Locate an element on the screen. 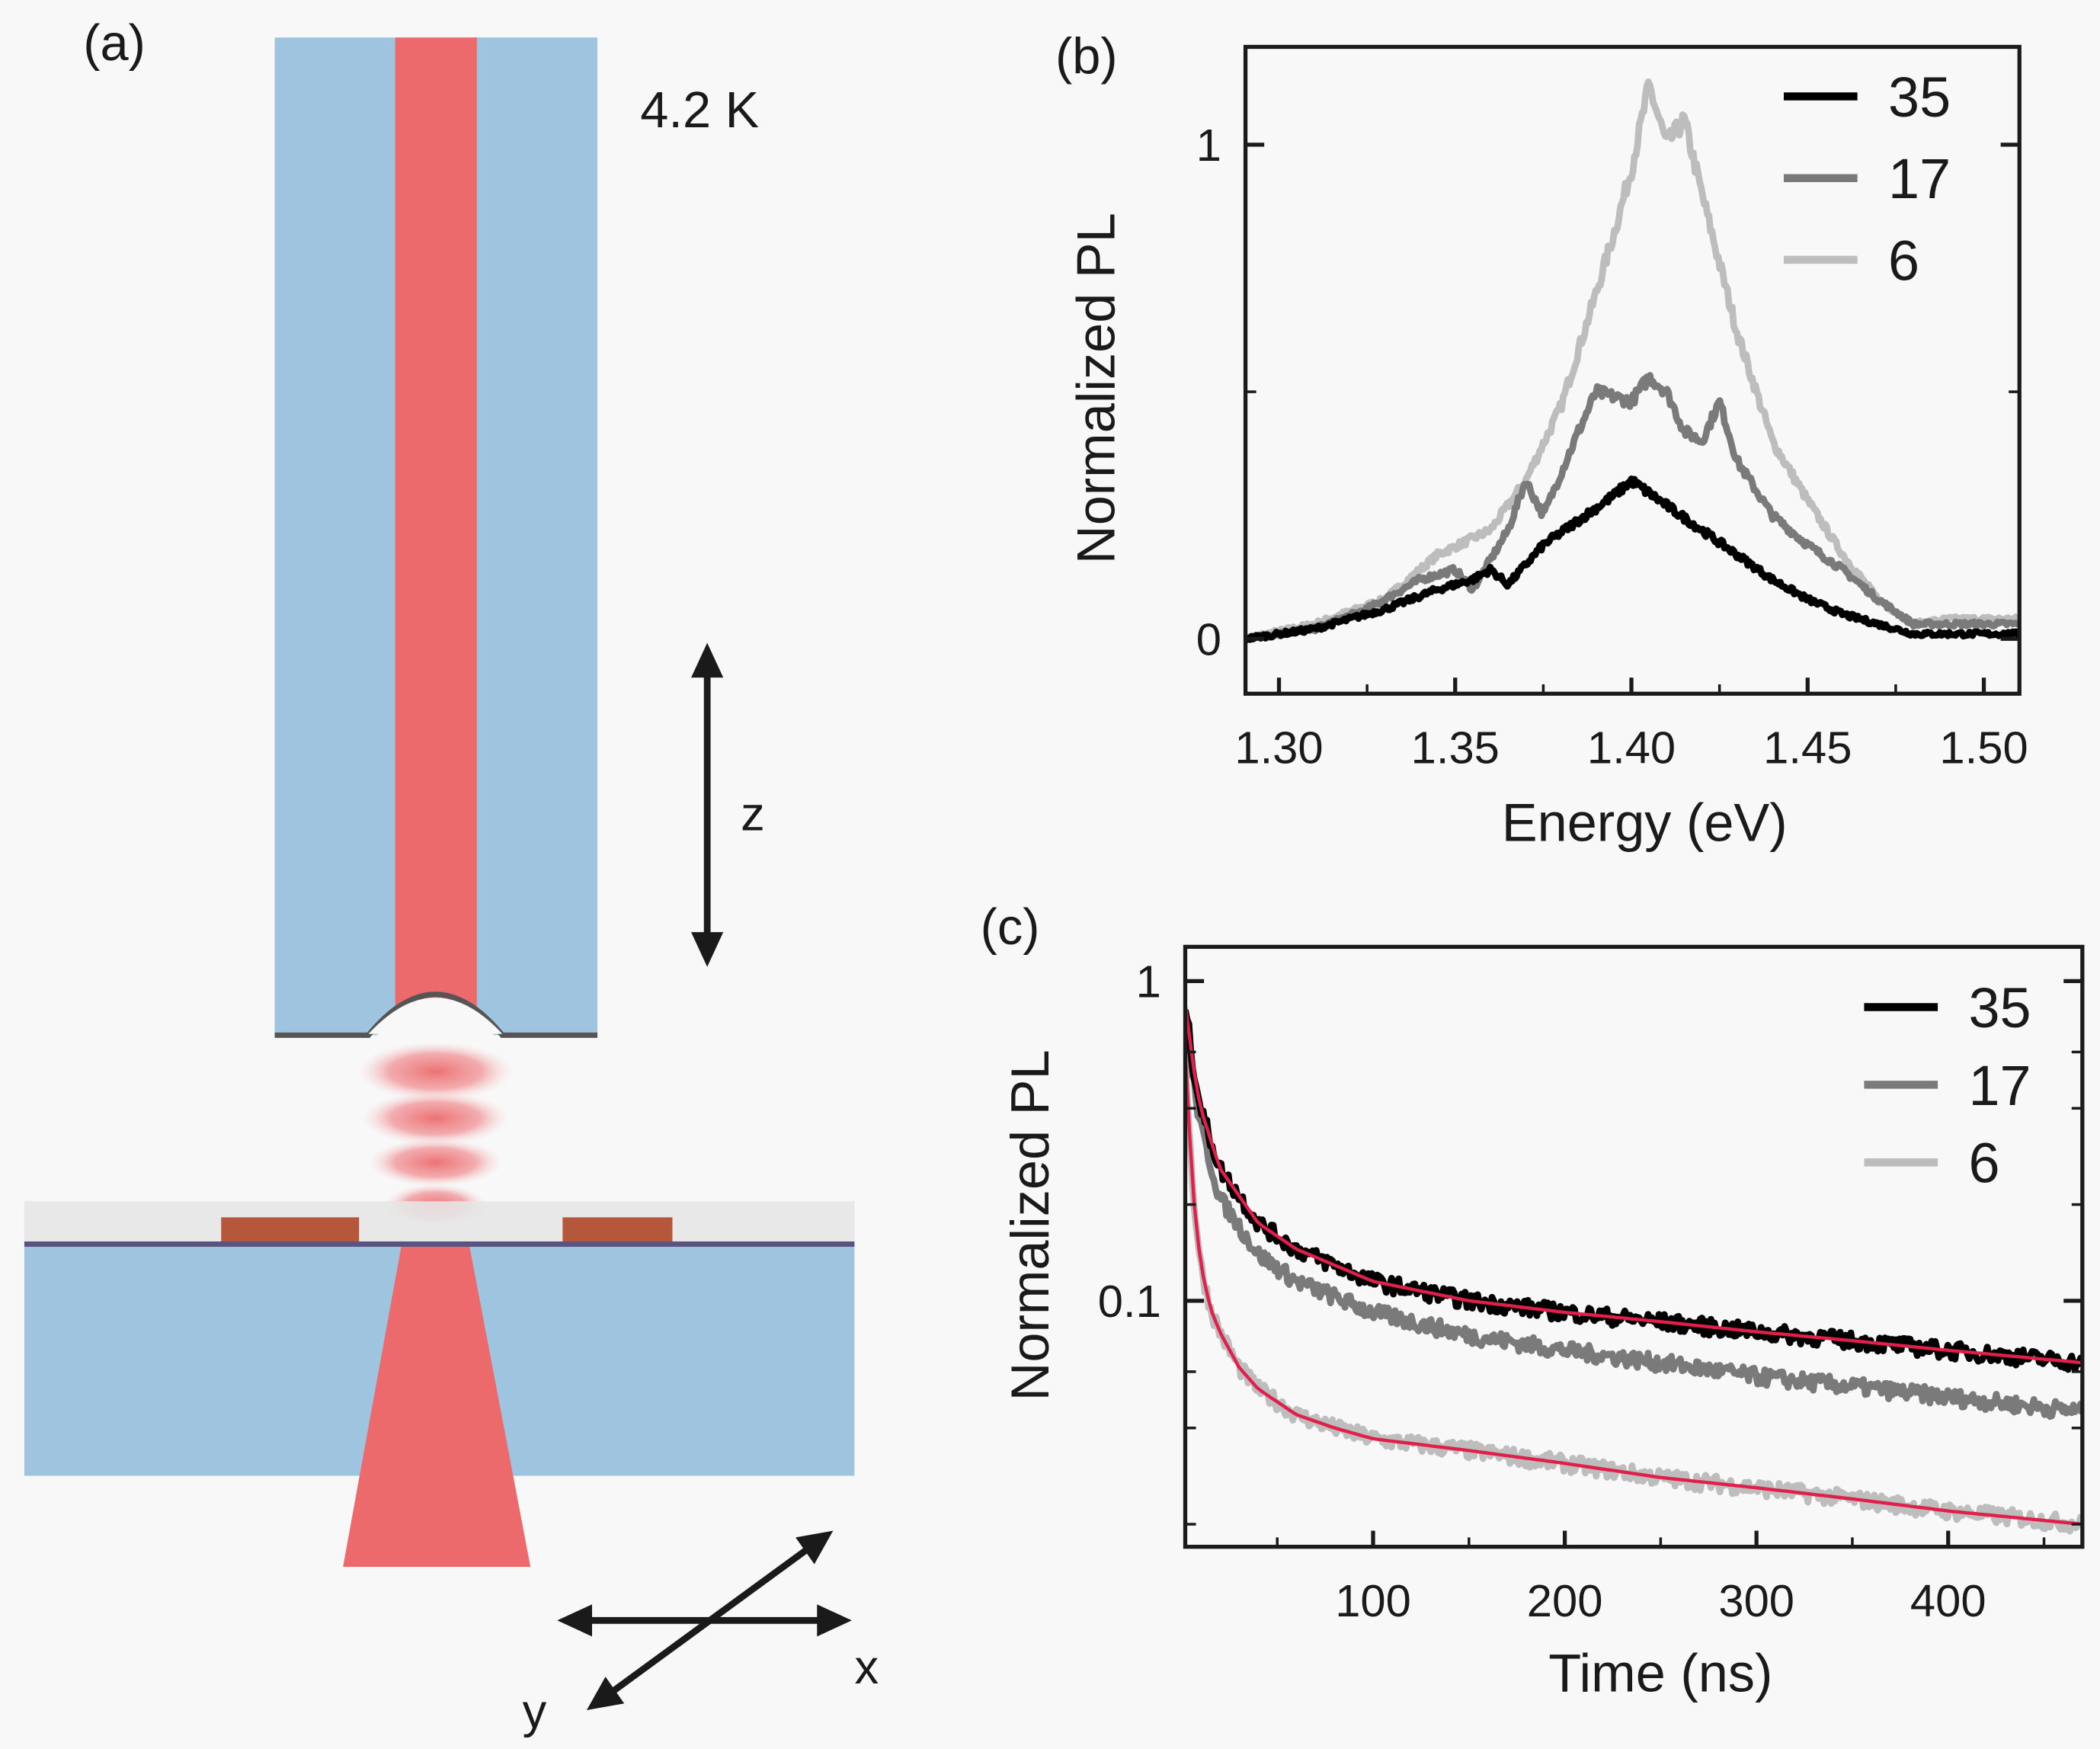  x-axis-label: x is located at coordinates (866, 1667).